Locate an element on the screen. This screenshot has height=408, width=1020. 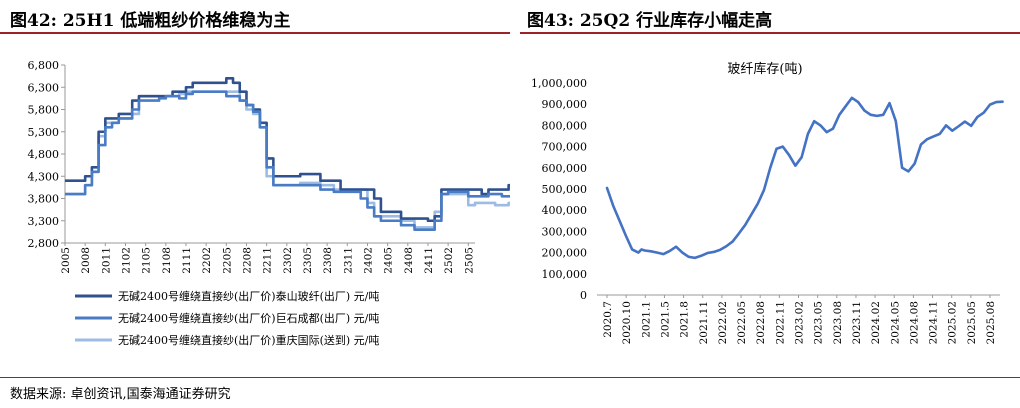
y-tick-label: 6,800 is located at coordinates (44, 65).